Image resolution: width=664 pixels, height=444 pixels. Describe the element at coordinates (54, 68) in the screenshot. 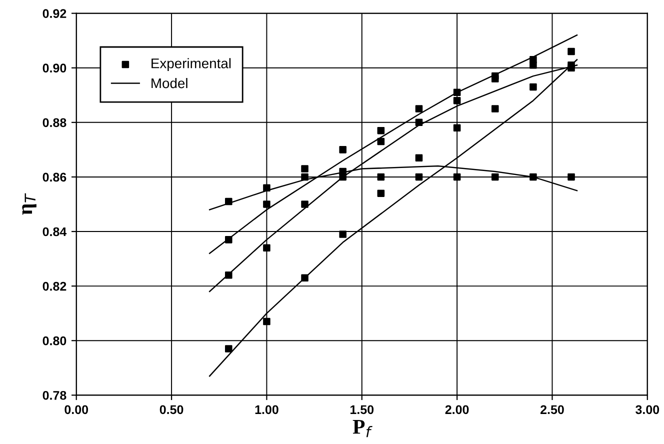

I see `y-tick-label: 0.90` at that location.